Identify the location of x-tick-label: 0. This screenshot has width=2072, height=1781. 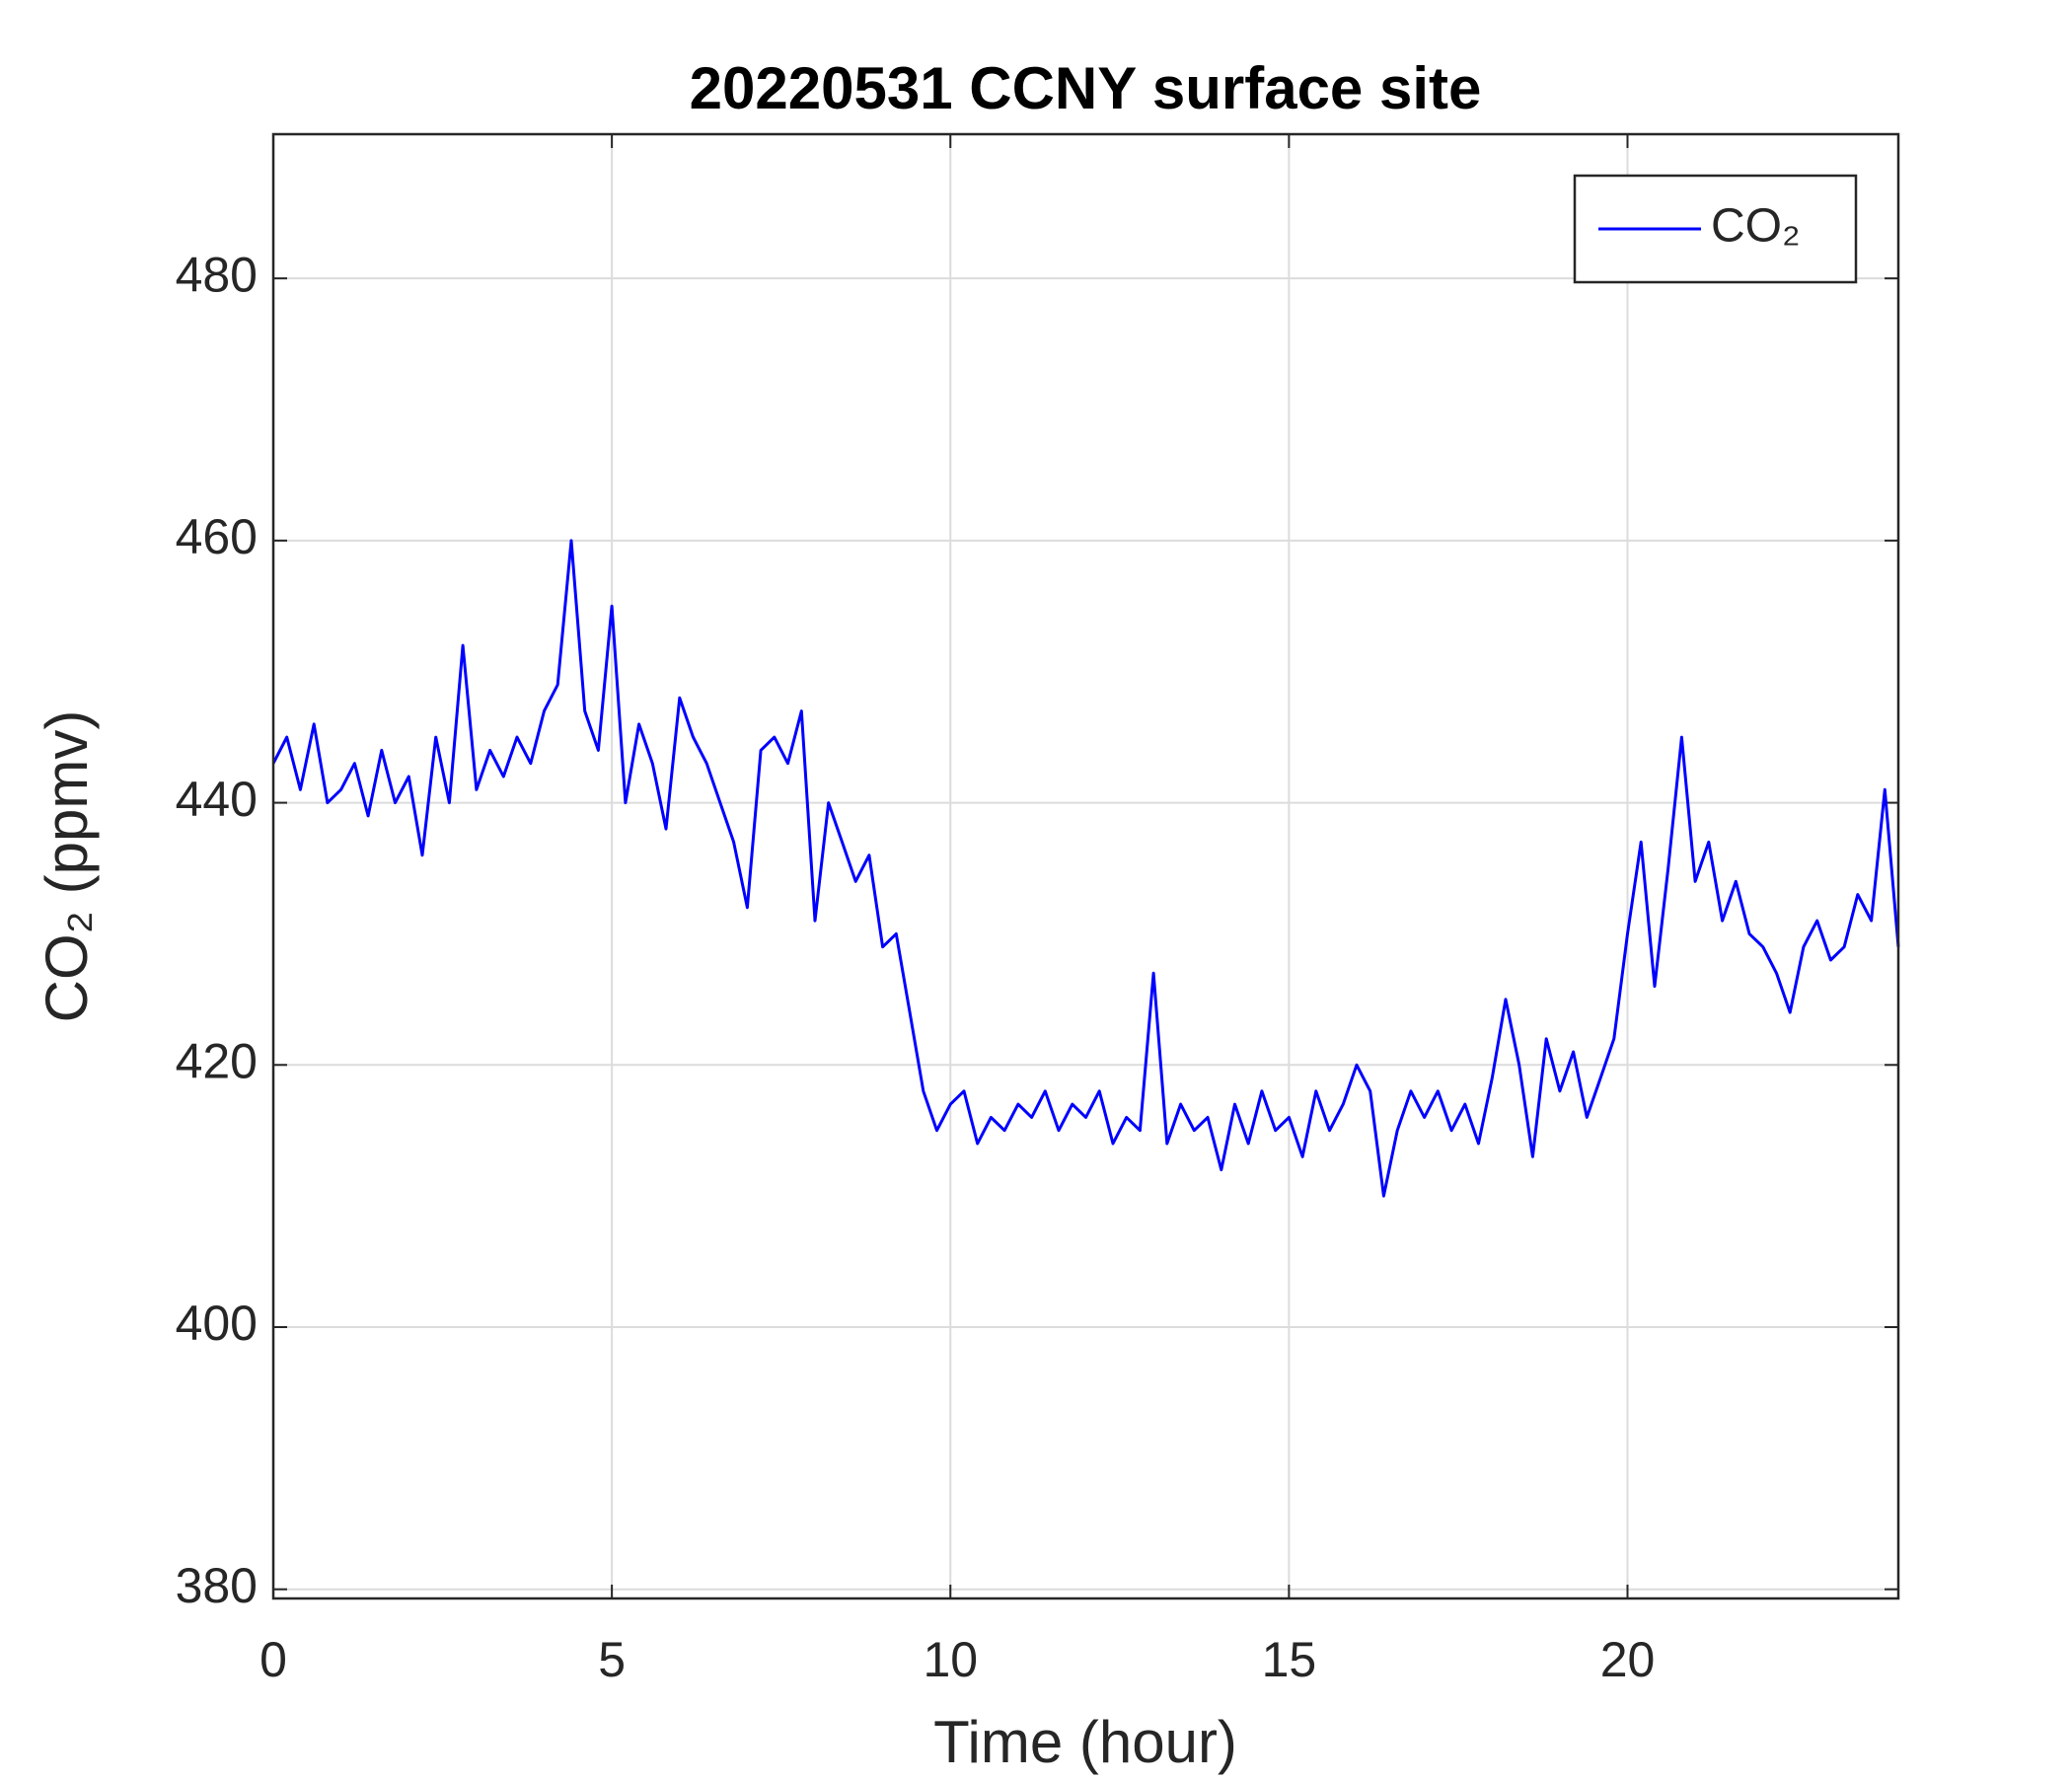
(273, 1659).